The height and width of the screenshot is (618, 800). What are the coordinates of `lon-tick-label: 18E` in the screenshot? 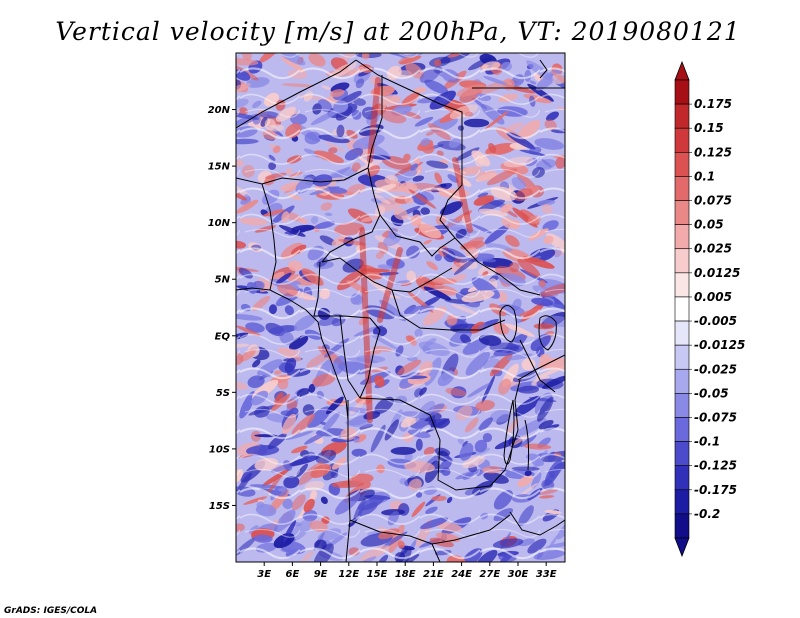 It's located at (405, 574).